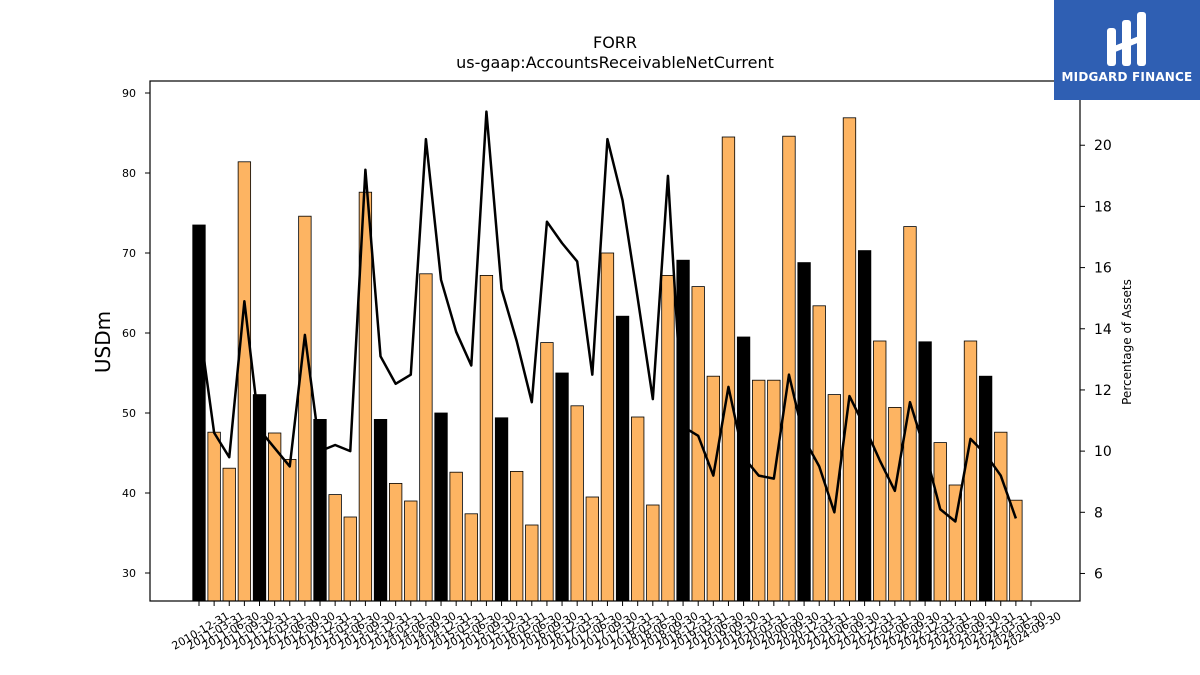  What do you see at coordinates (1103, 269) in the screenshot?
I see `y2-tick-label: 16` at bounding box center [1103, 269].